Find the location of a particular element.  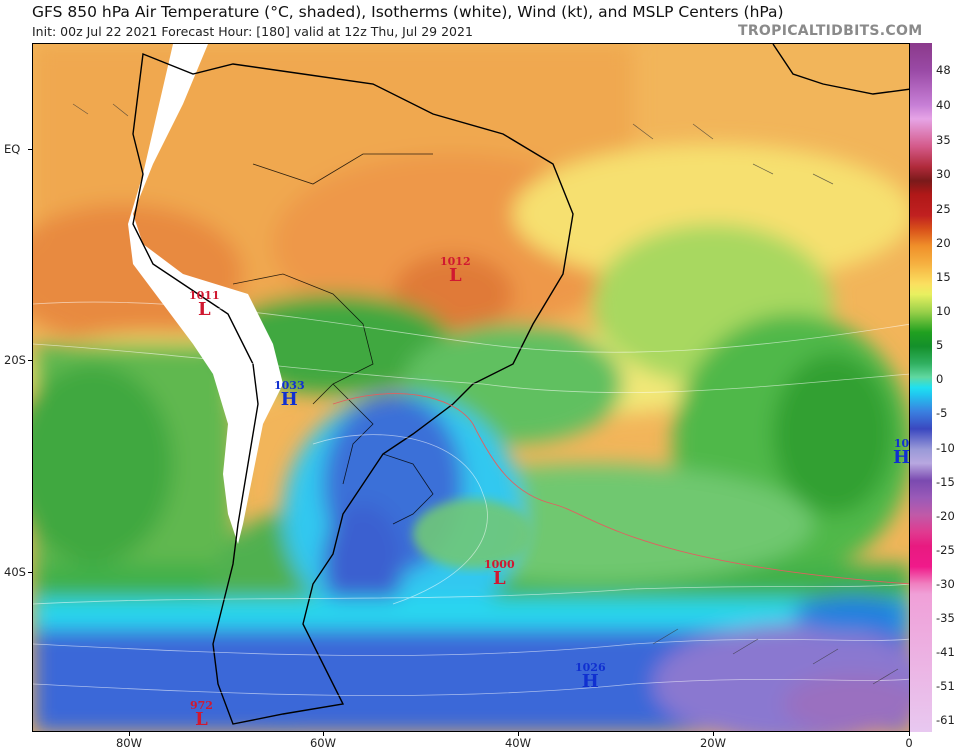

colorbar-label: -61 is located at coordinates (945, 720).